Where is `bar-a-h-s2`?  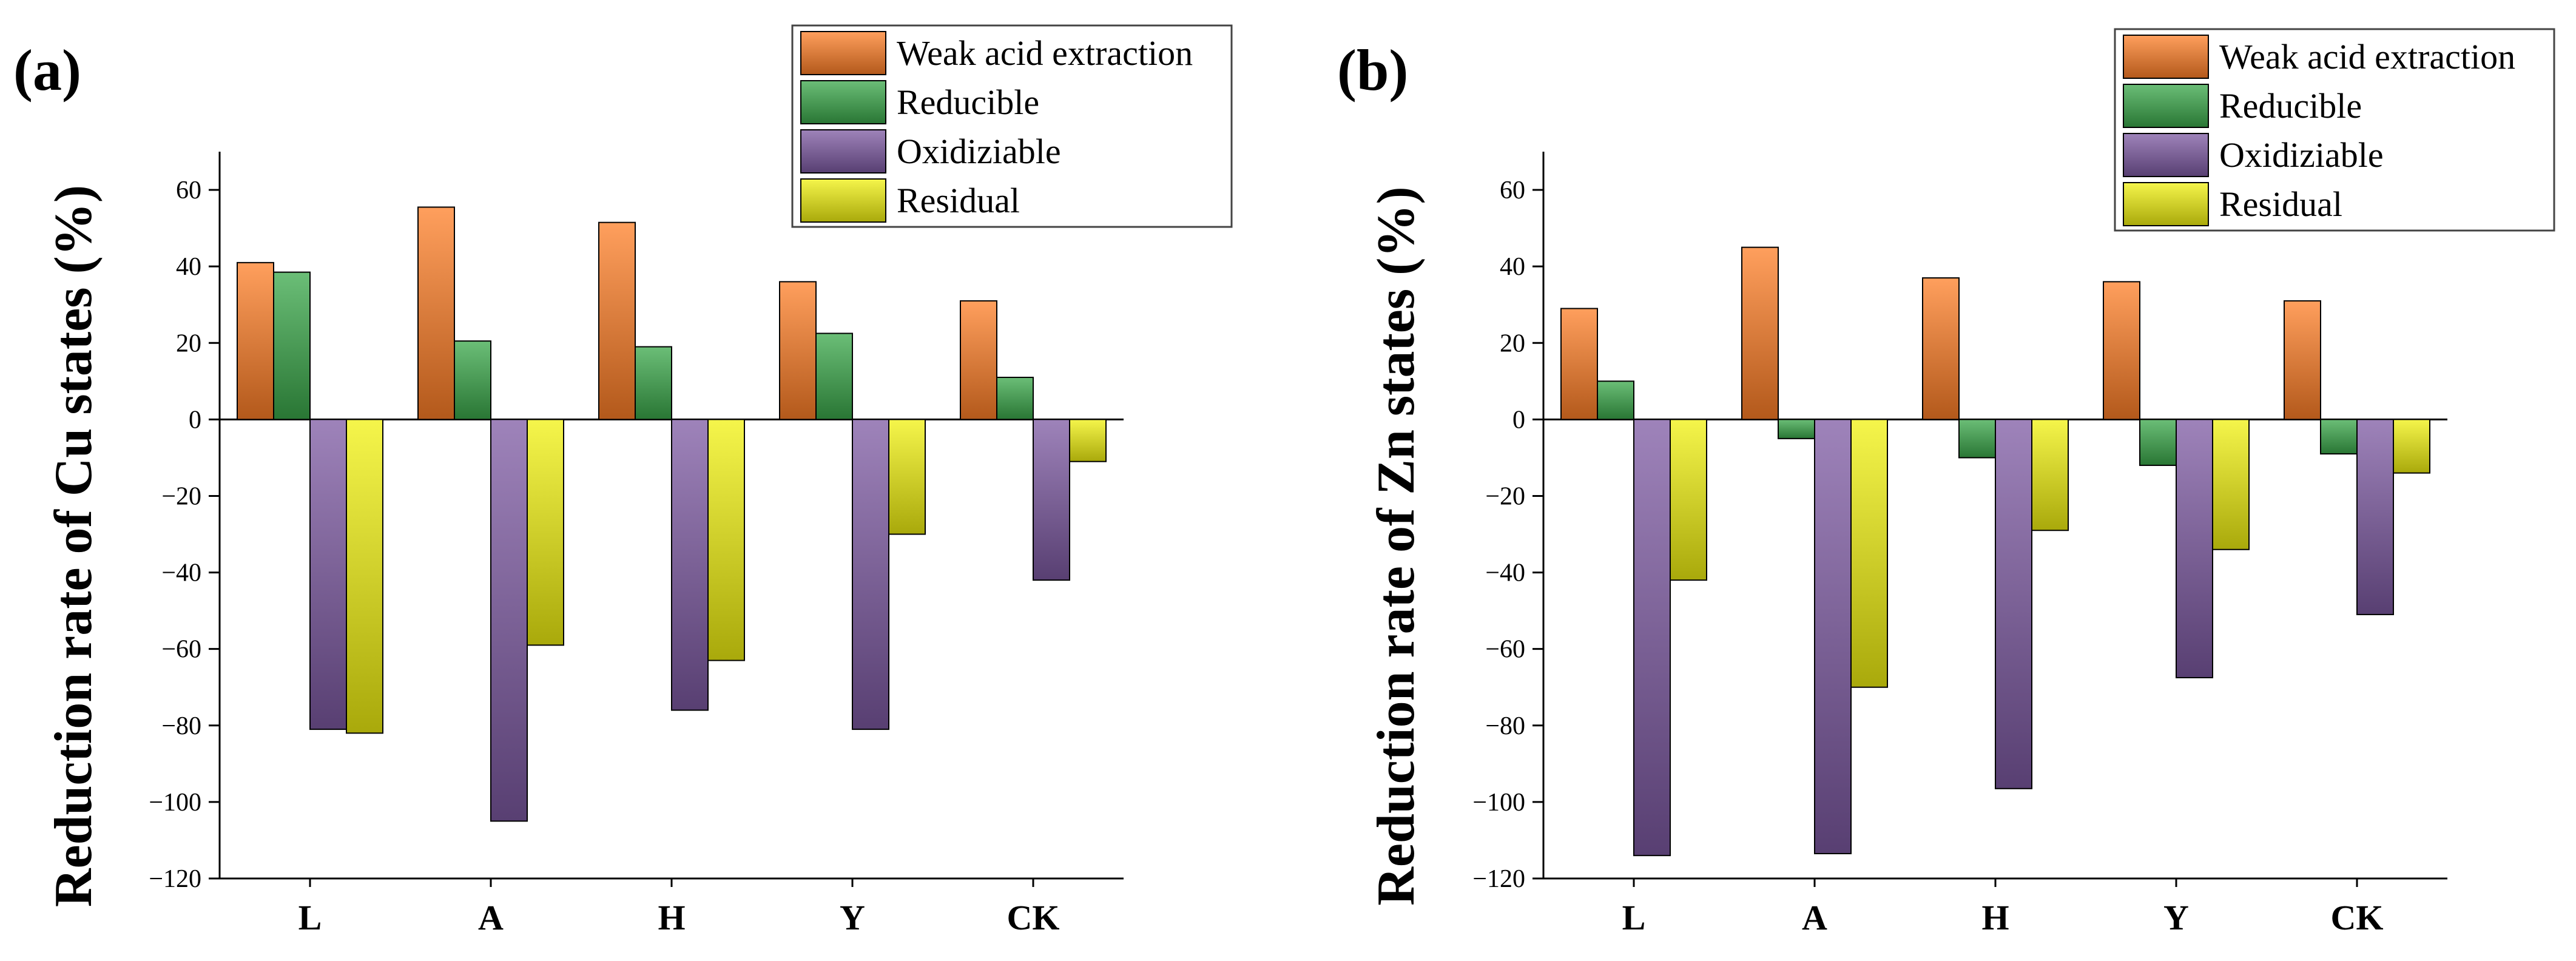 bar-a-h-s2 is located at coordinates (690, 565).